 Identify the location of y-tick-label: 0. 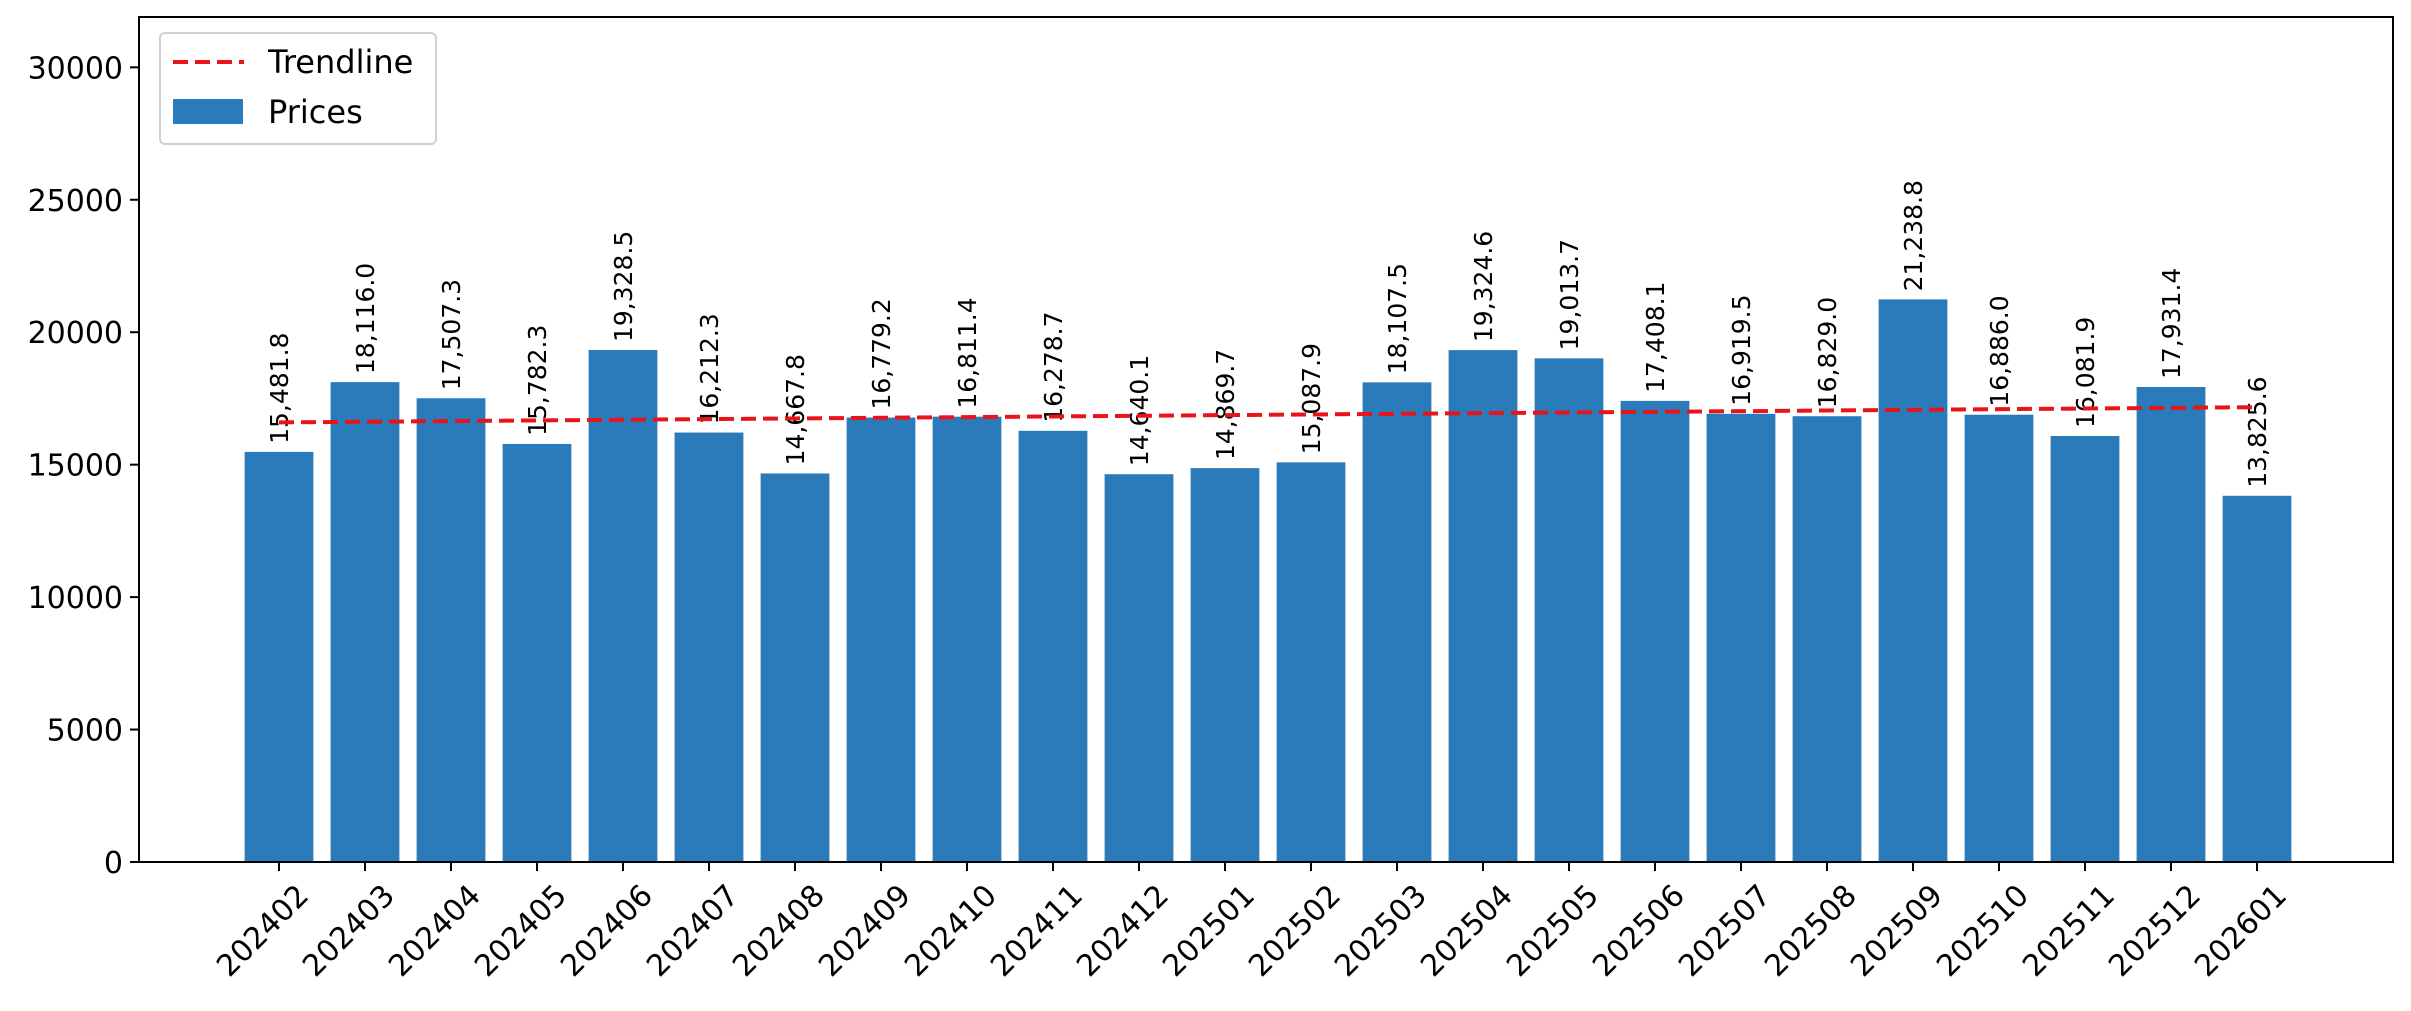
(113, 863).